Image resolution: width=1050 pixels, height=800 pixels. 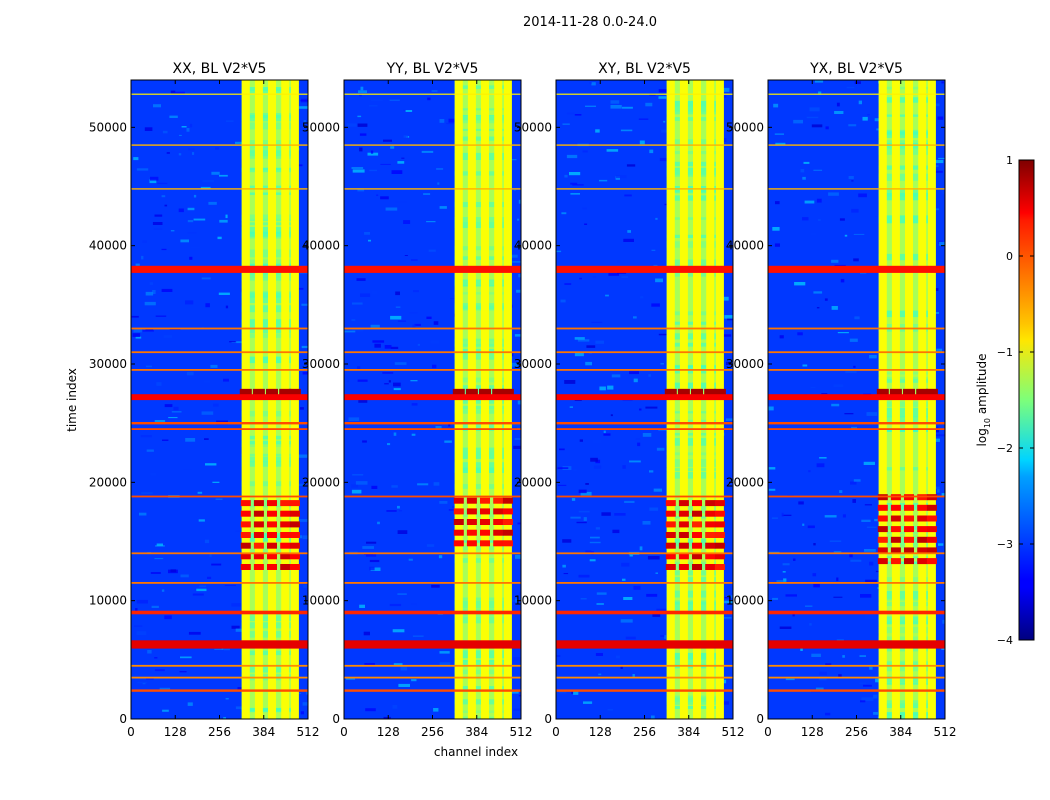 I want to click on colorbar-tick-label: −1, so click(x=1005, y=352).